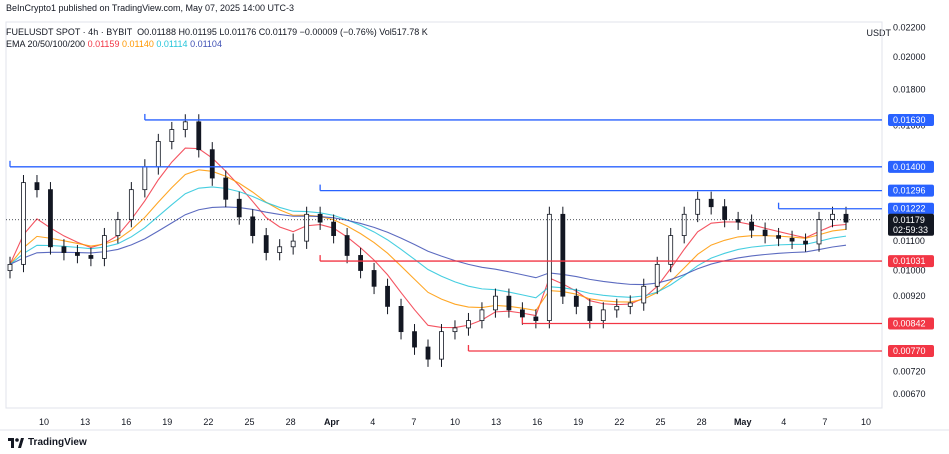 The height and width of the screenshot is (454, 949). What do you see at coordinates (332, 422) in the screenshot?
I see `x-tick-label: Apr` at bounding box center [332, 422].